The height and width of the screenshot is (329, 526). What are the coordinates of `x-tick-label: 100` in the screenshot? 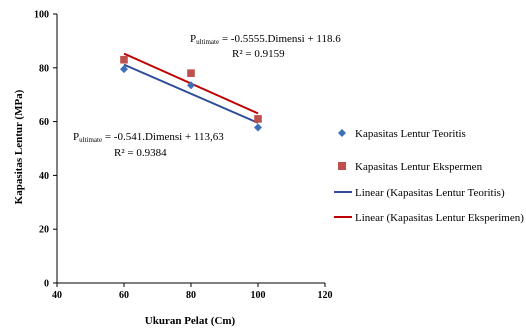 It's located at (258, 295).